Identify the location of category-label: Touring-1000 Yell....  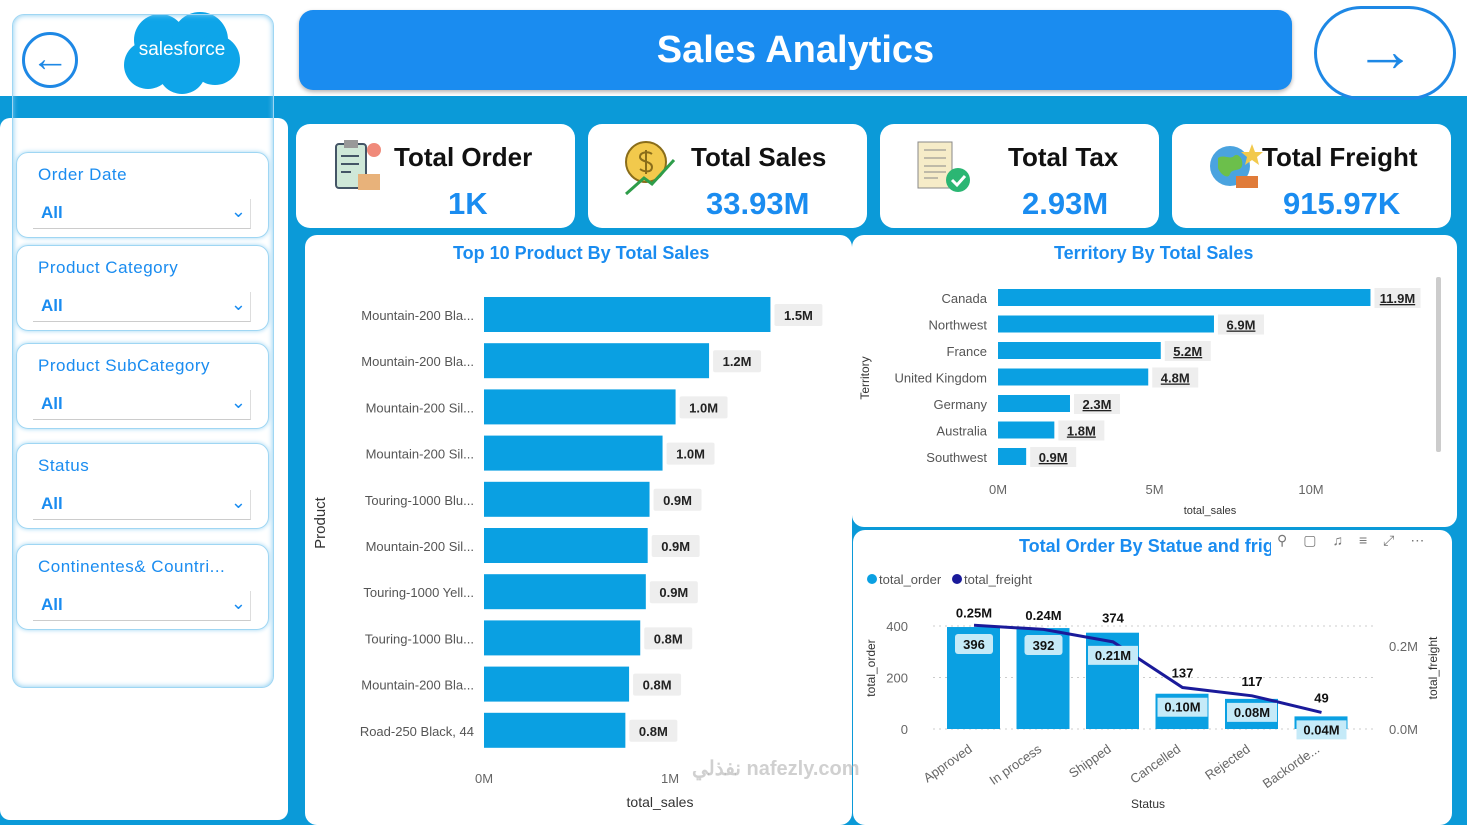
(418, 592).